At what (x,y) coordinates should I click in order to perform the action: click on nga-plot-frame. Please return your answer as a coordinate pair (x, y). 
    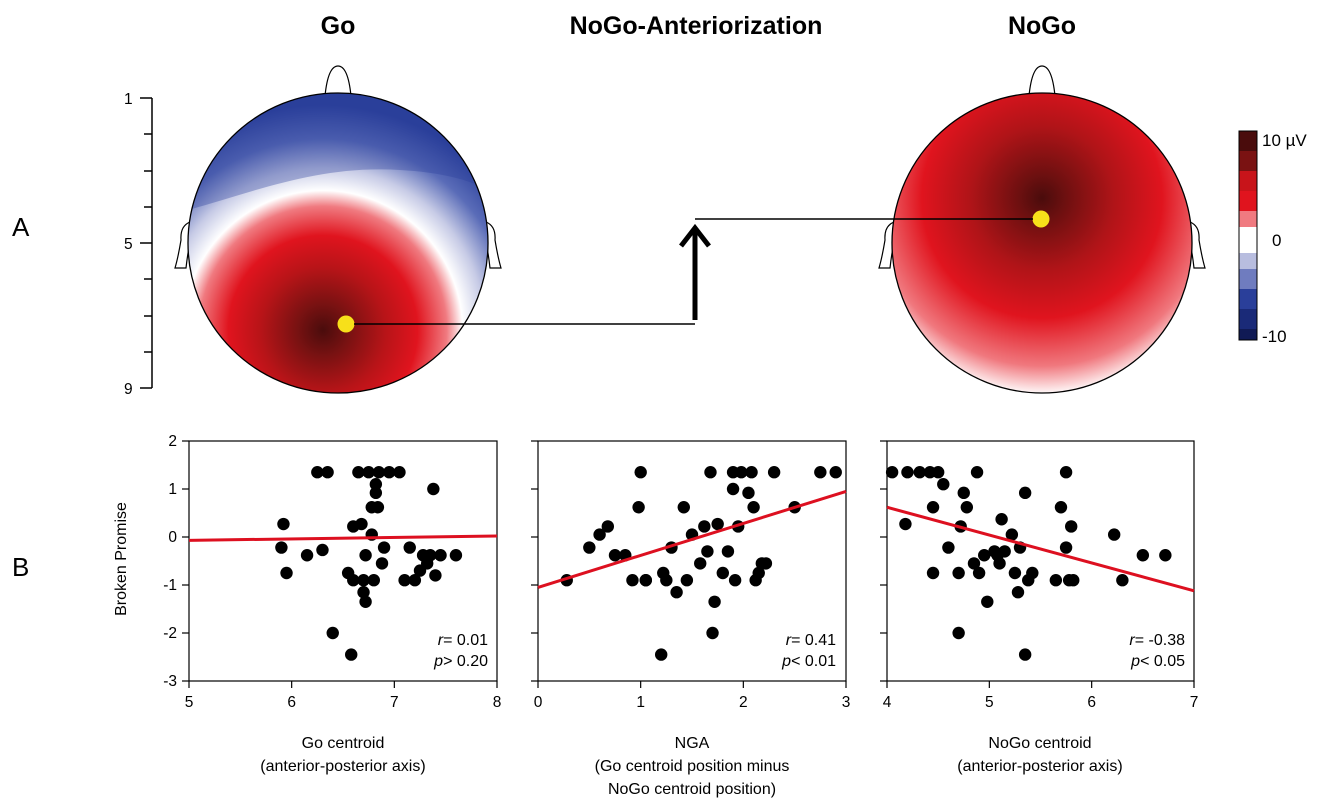
    Looking at the image, I should click on (692, 561).